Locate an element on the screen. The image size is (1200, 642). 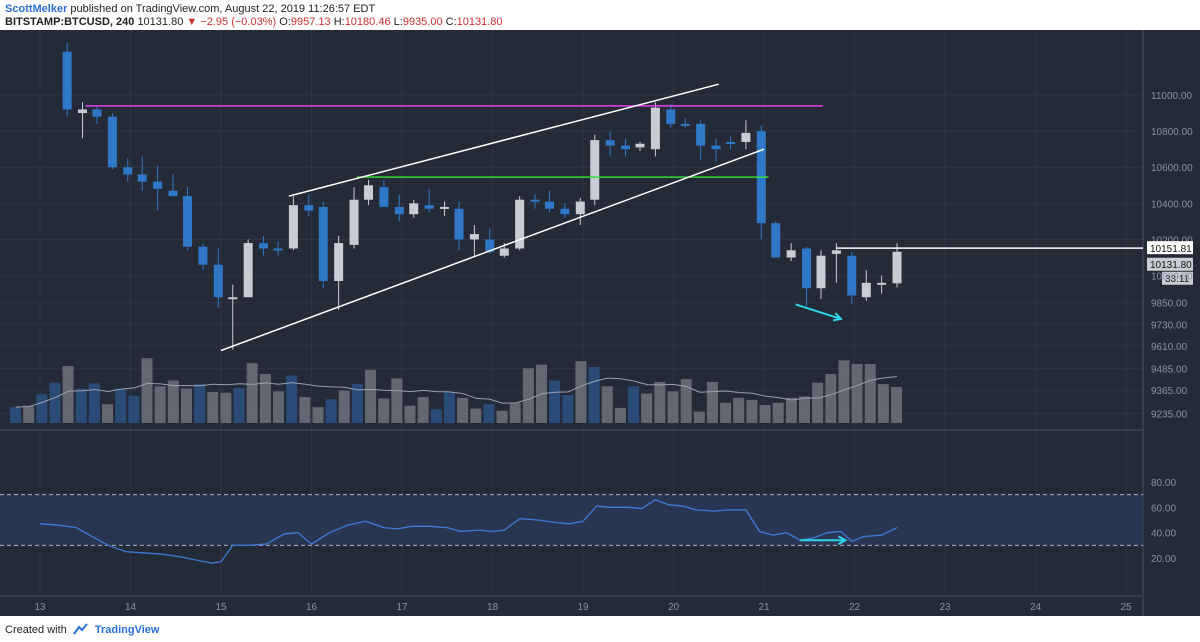
rsi-tick-label: 40.00 is located at coordinates (1163, 534).